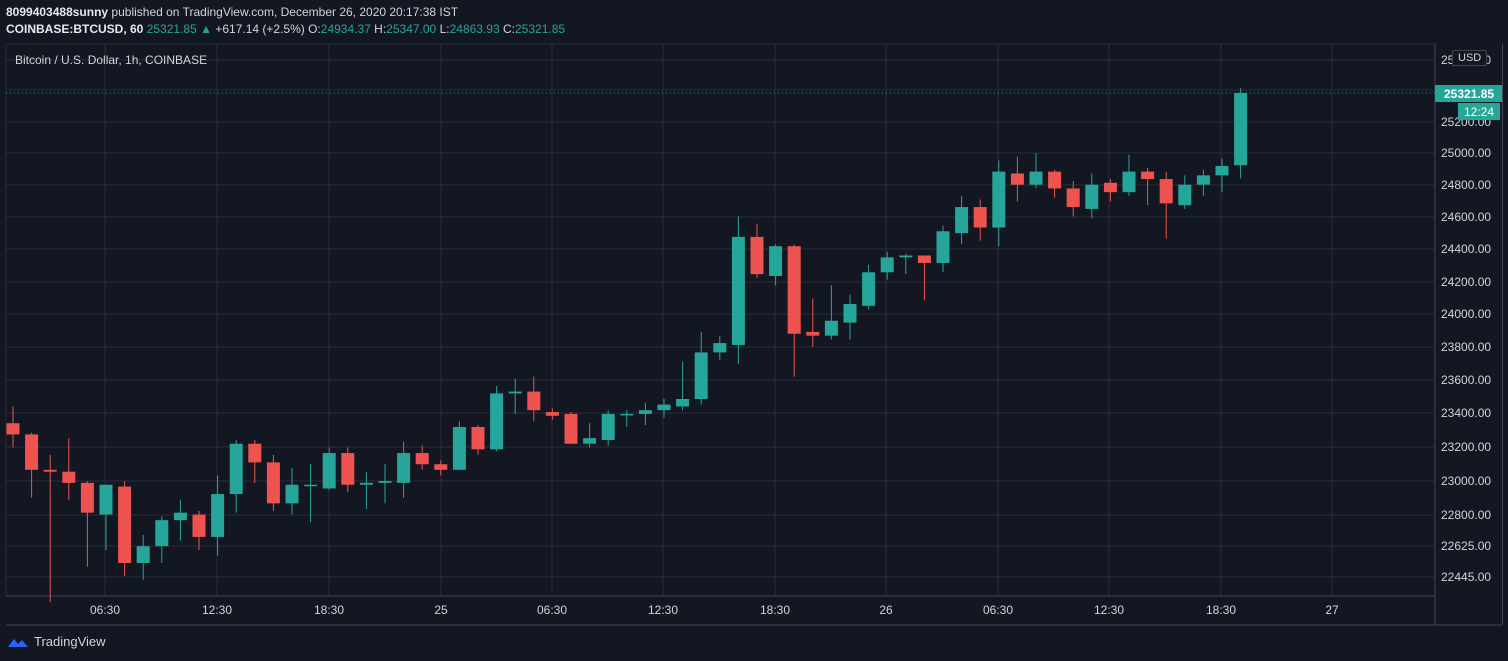  What do you see at coordinates (1466, 249) in the screenshot?
I see `y-tick-label: 24400.00` at bounding box center [1466, 249].